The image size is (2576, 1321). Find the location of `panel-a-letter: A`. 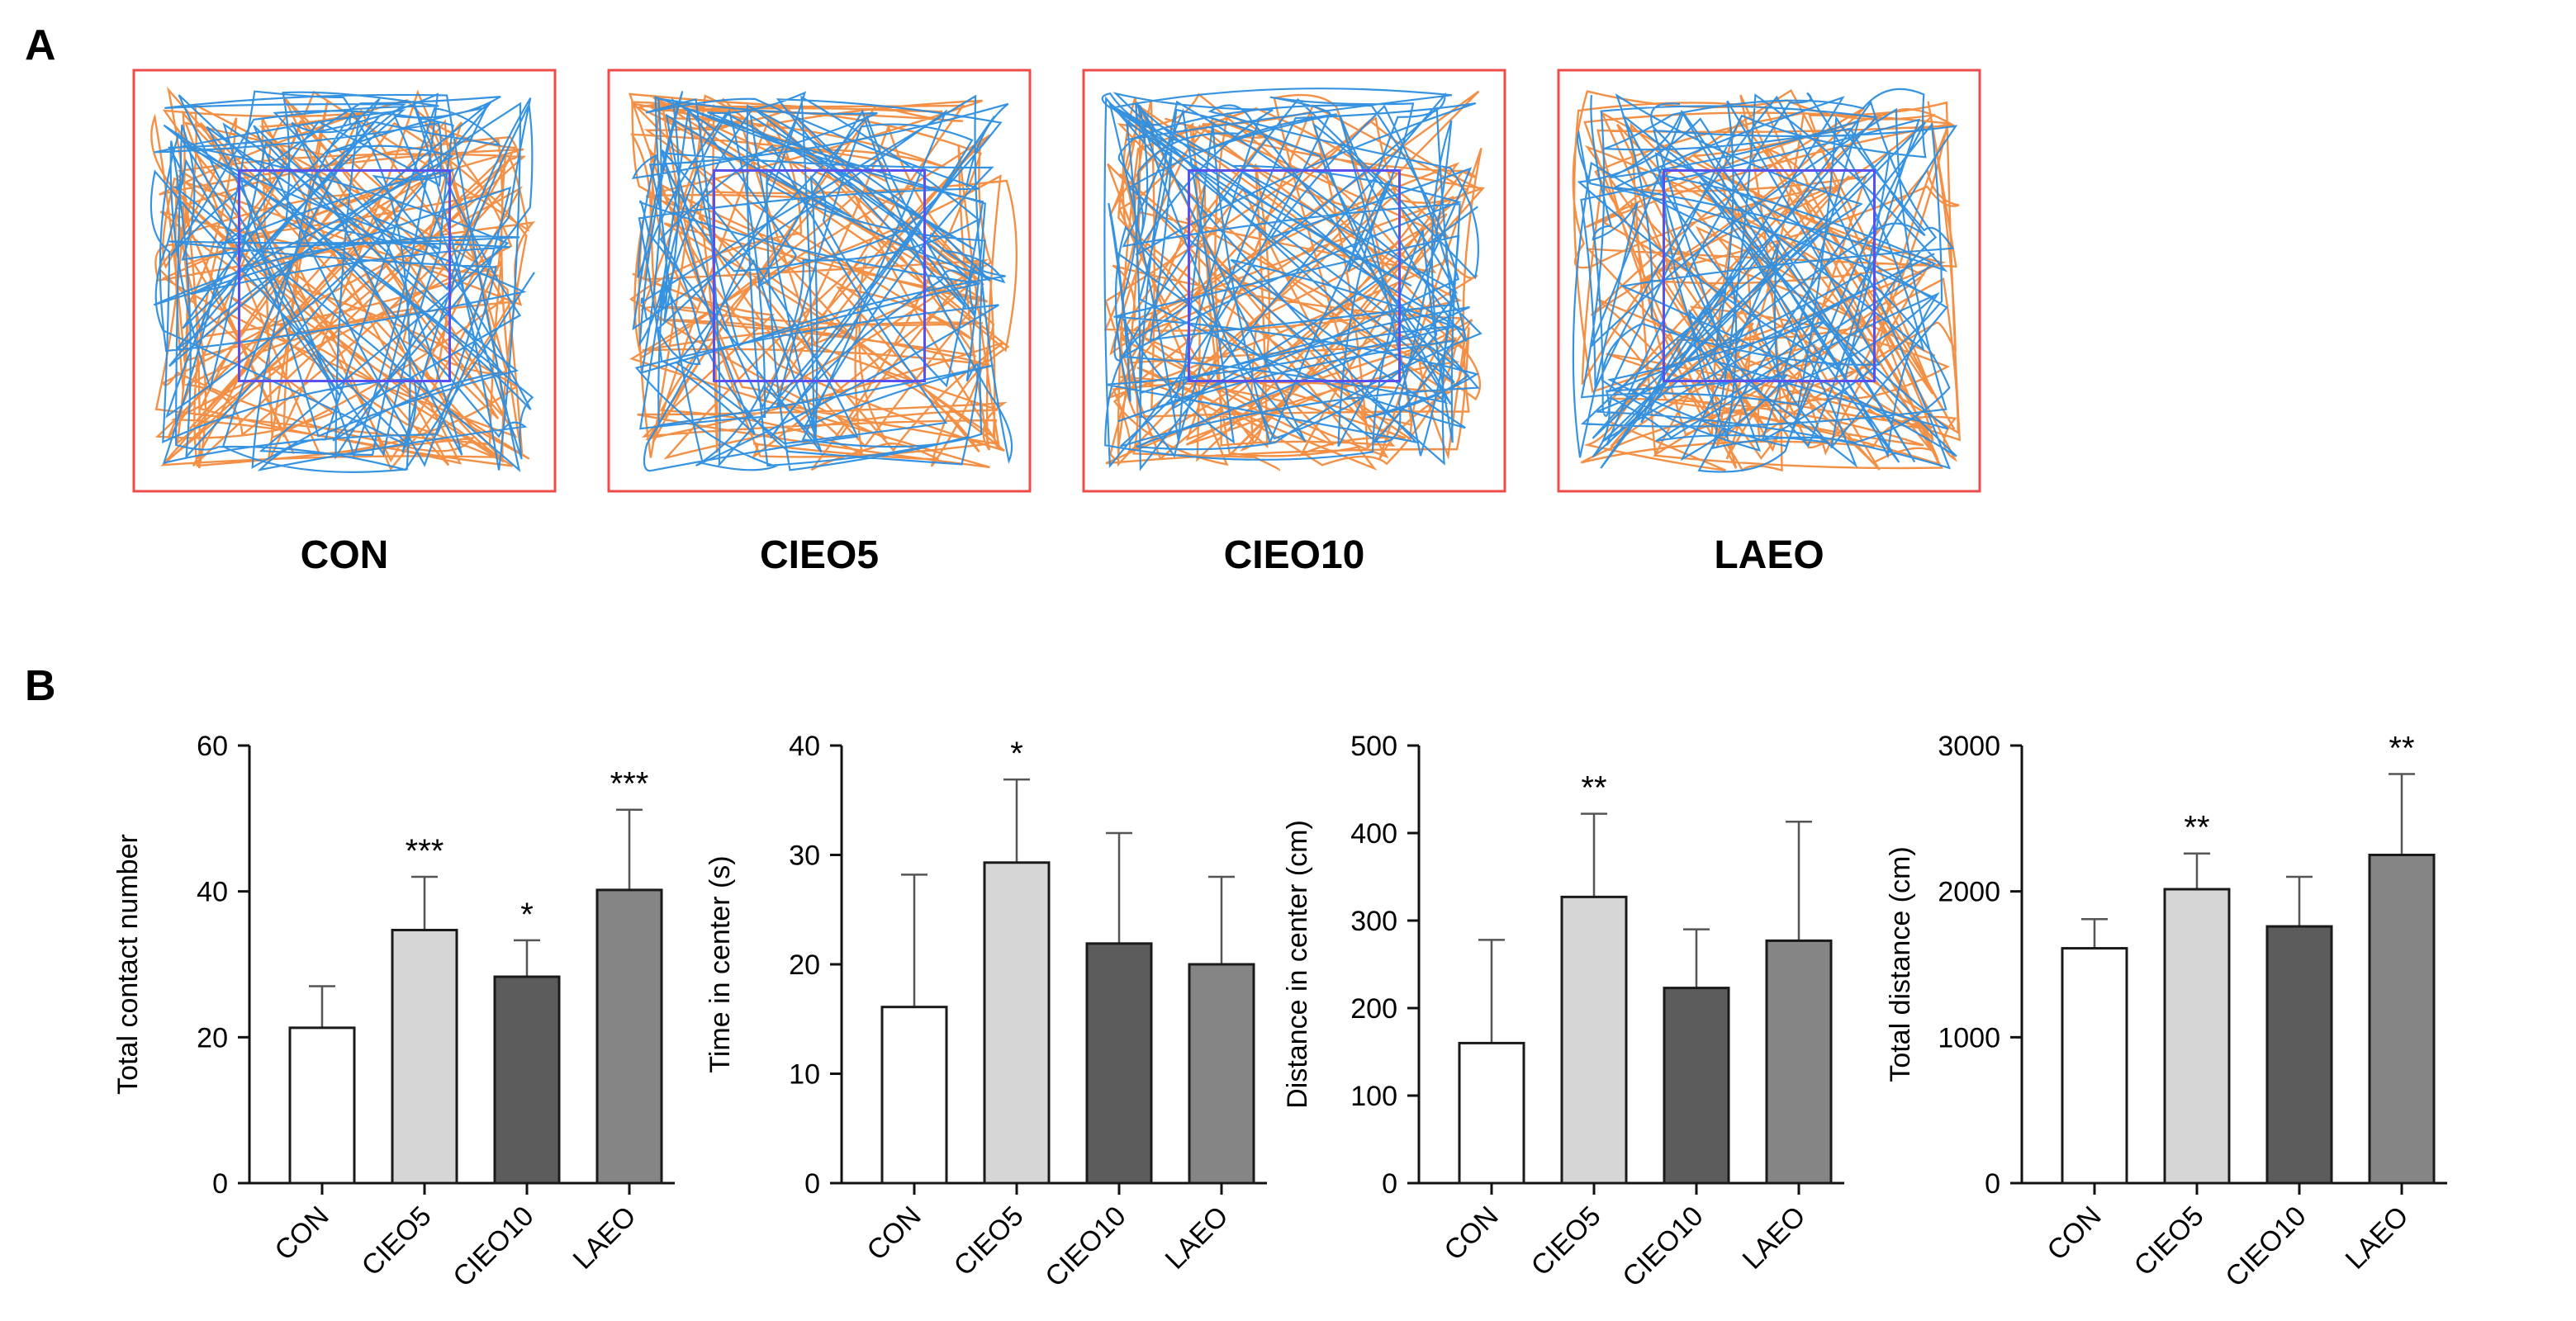

panel-a-letter: A is located at coordinates (40, 45).